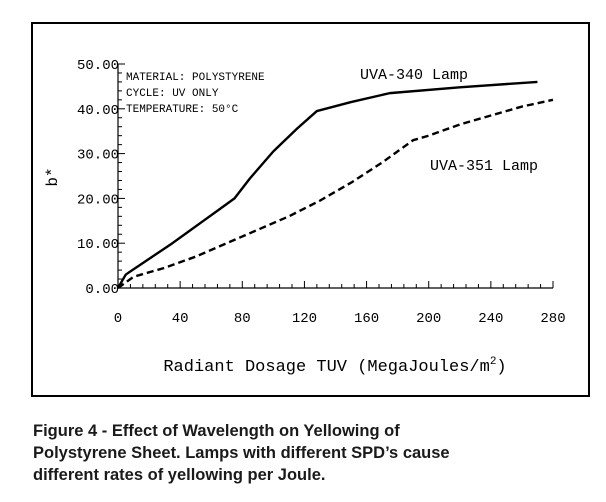  Describe the element at coordinates (552, 319) in the screenshot. I see `x-tick-label: 280` at that location.